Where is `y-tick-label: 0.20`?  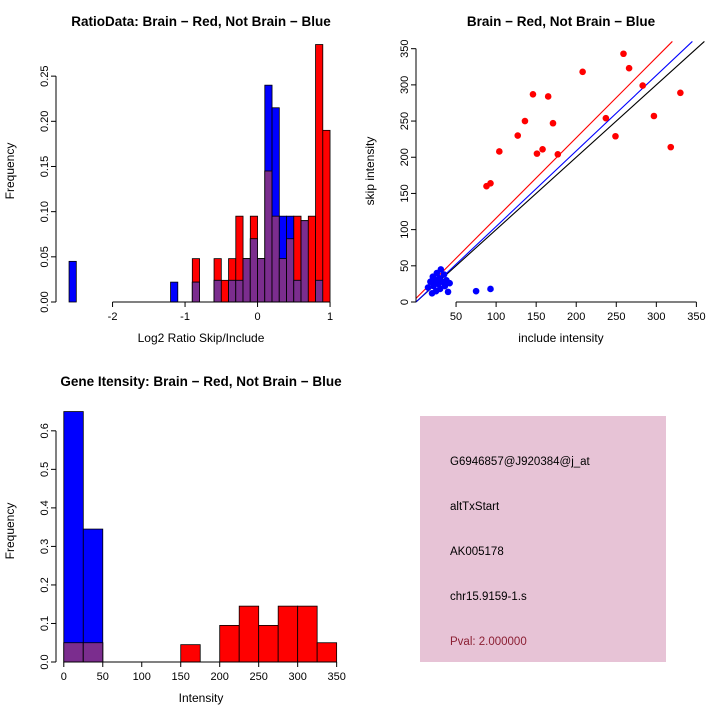
y-tick-label: 0.20 is located at coordinates (45, 121).